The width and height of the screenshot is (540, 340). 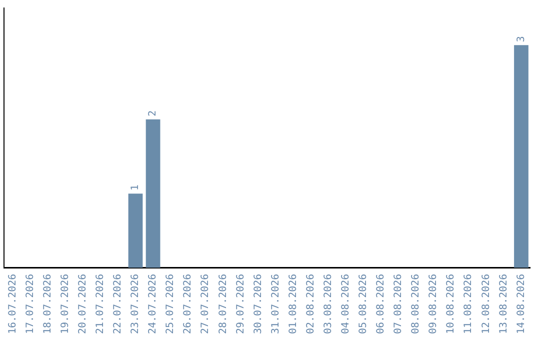 I want to click on x-tick-label: 14.08.2026, so click(x=521, y=304).